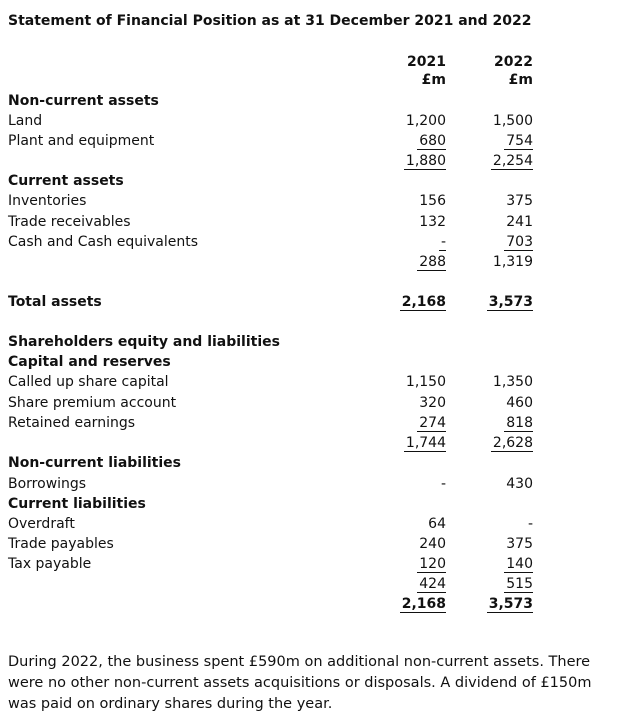 This screenshot has width=623, height=722. Describe the element at coordinates (406, 524) in the screenshot. I see `cell-value: 64` at that location.